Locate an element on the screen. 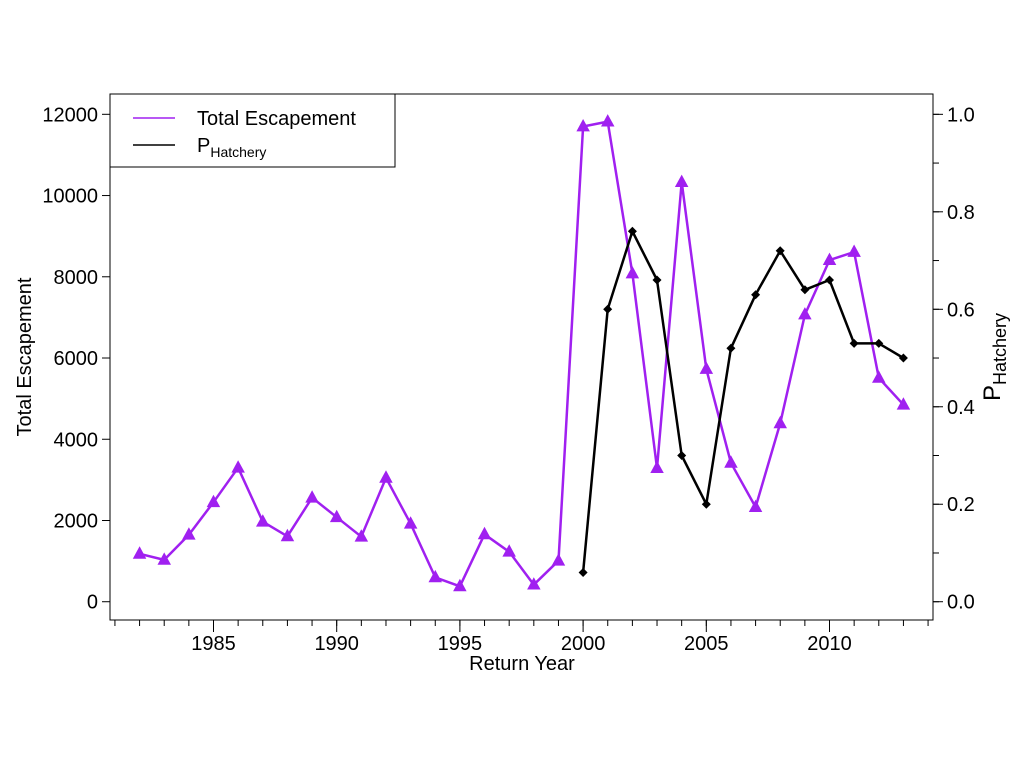 This screenshot has height=768, width=1024. legend-label-p-hatchery-base: P is located at coordinates (203, 146).